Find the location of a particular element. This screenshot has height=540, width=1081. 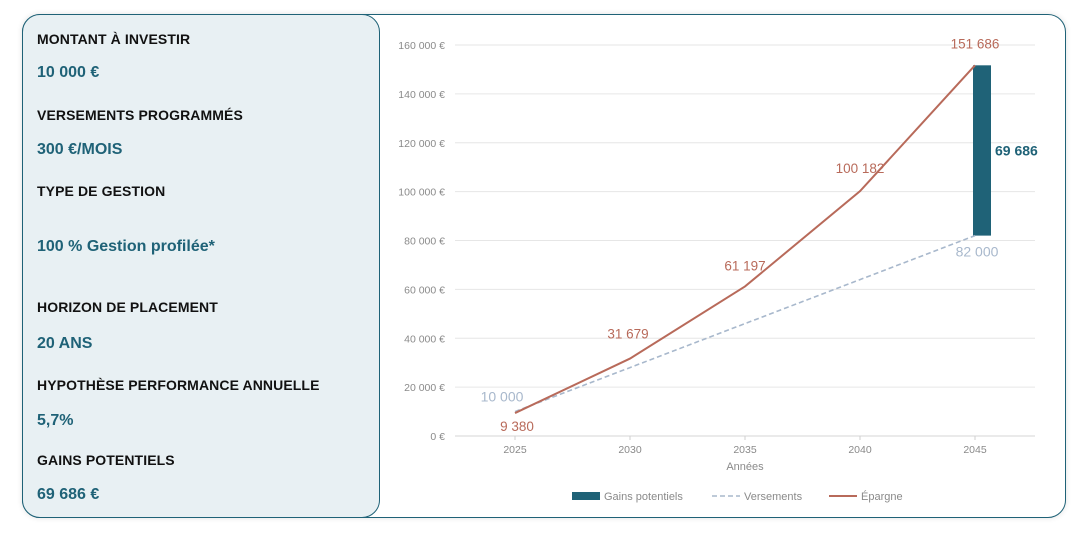

y-tick-label: 0 € is located at coordinates (437, 437).